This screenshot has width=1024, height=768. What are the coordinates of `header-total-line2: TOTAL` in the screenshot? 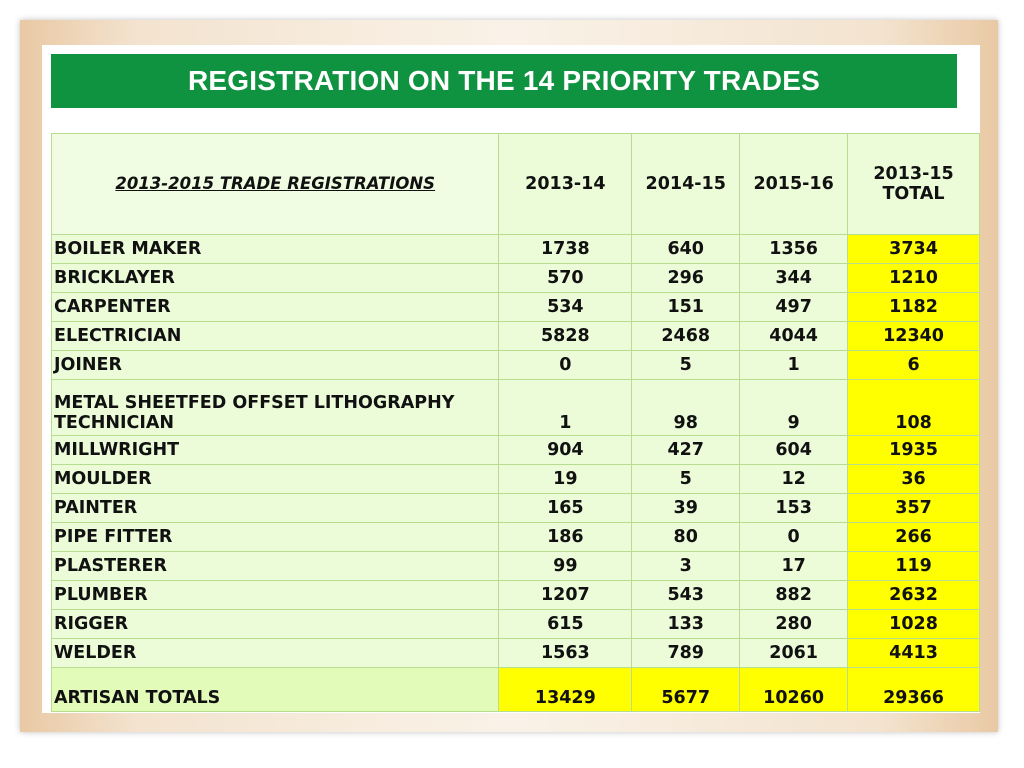 It's located at (913, 194).